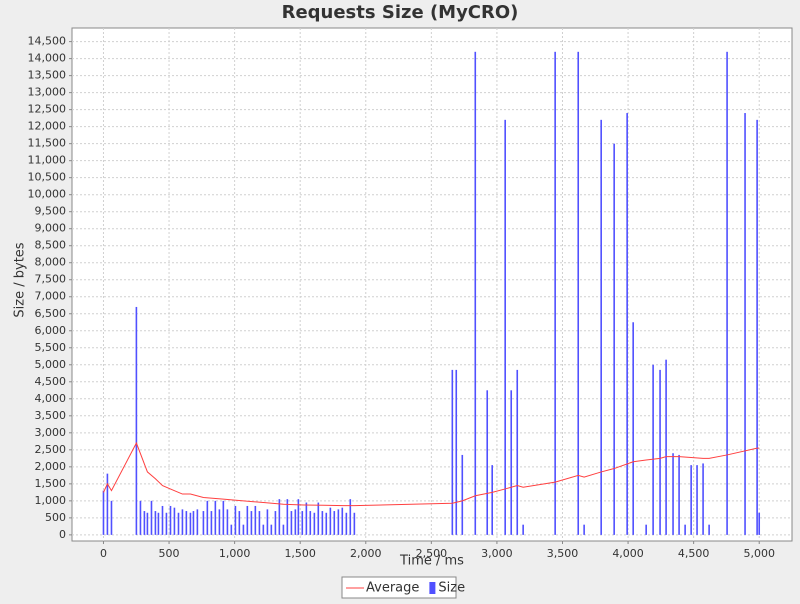  What do you see at coordinates (432, 588) in the screenshot?
I see `legend-swatch` at bounding box center [432, 588].